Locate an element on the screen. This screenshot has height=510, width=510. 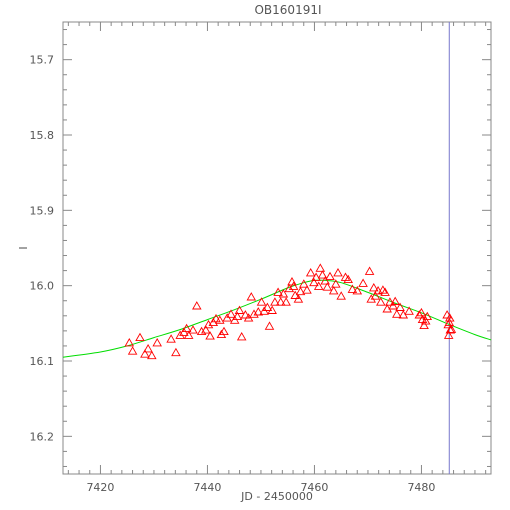
y-tick-label: 15.9 is located at coordinates (42, 210).